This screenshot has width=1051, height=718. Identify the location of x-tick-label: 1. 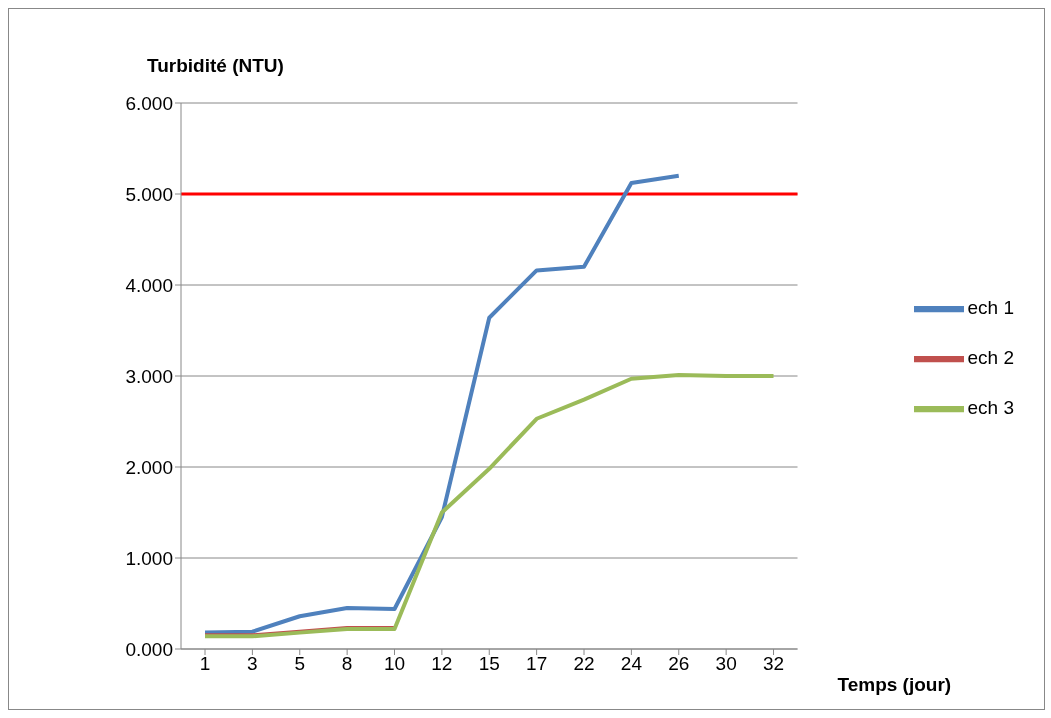
(205, 664).